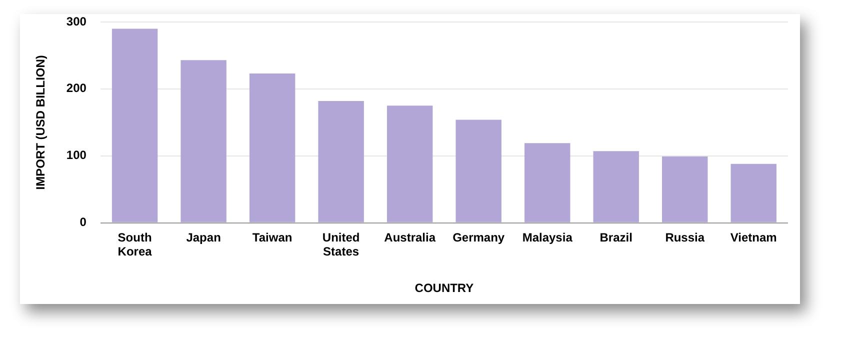  What do you see at coordinates (685, 237) in the screenshot?
I see `x-tick-label: Russia` at bounding box center [685, 237].